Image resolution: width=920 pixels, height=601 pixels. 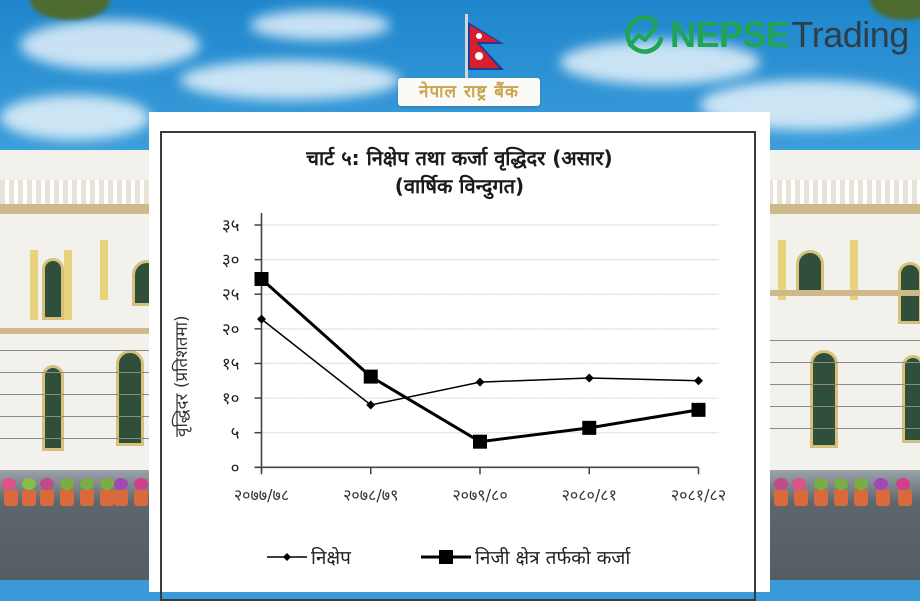 What do you see at coordinates (589, 494) in the screenshot?
I see `x-tick-label: २०८०/८१` at bounding box center [589, 494].